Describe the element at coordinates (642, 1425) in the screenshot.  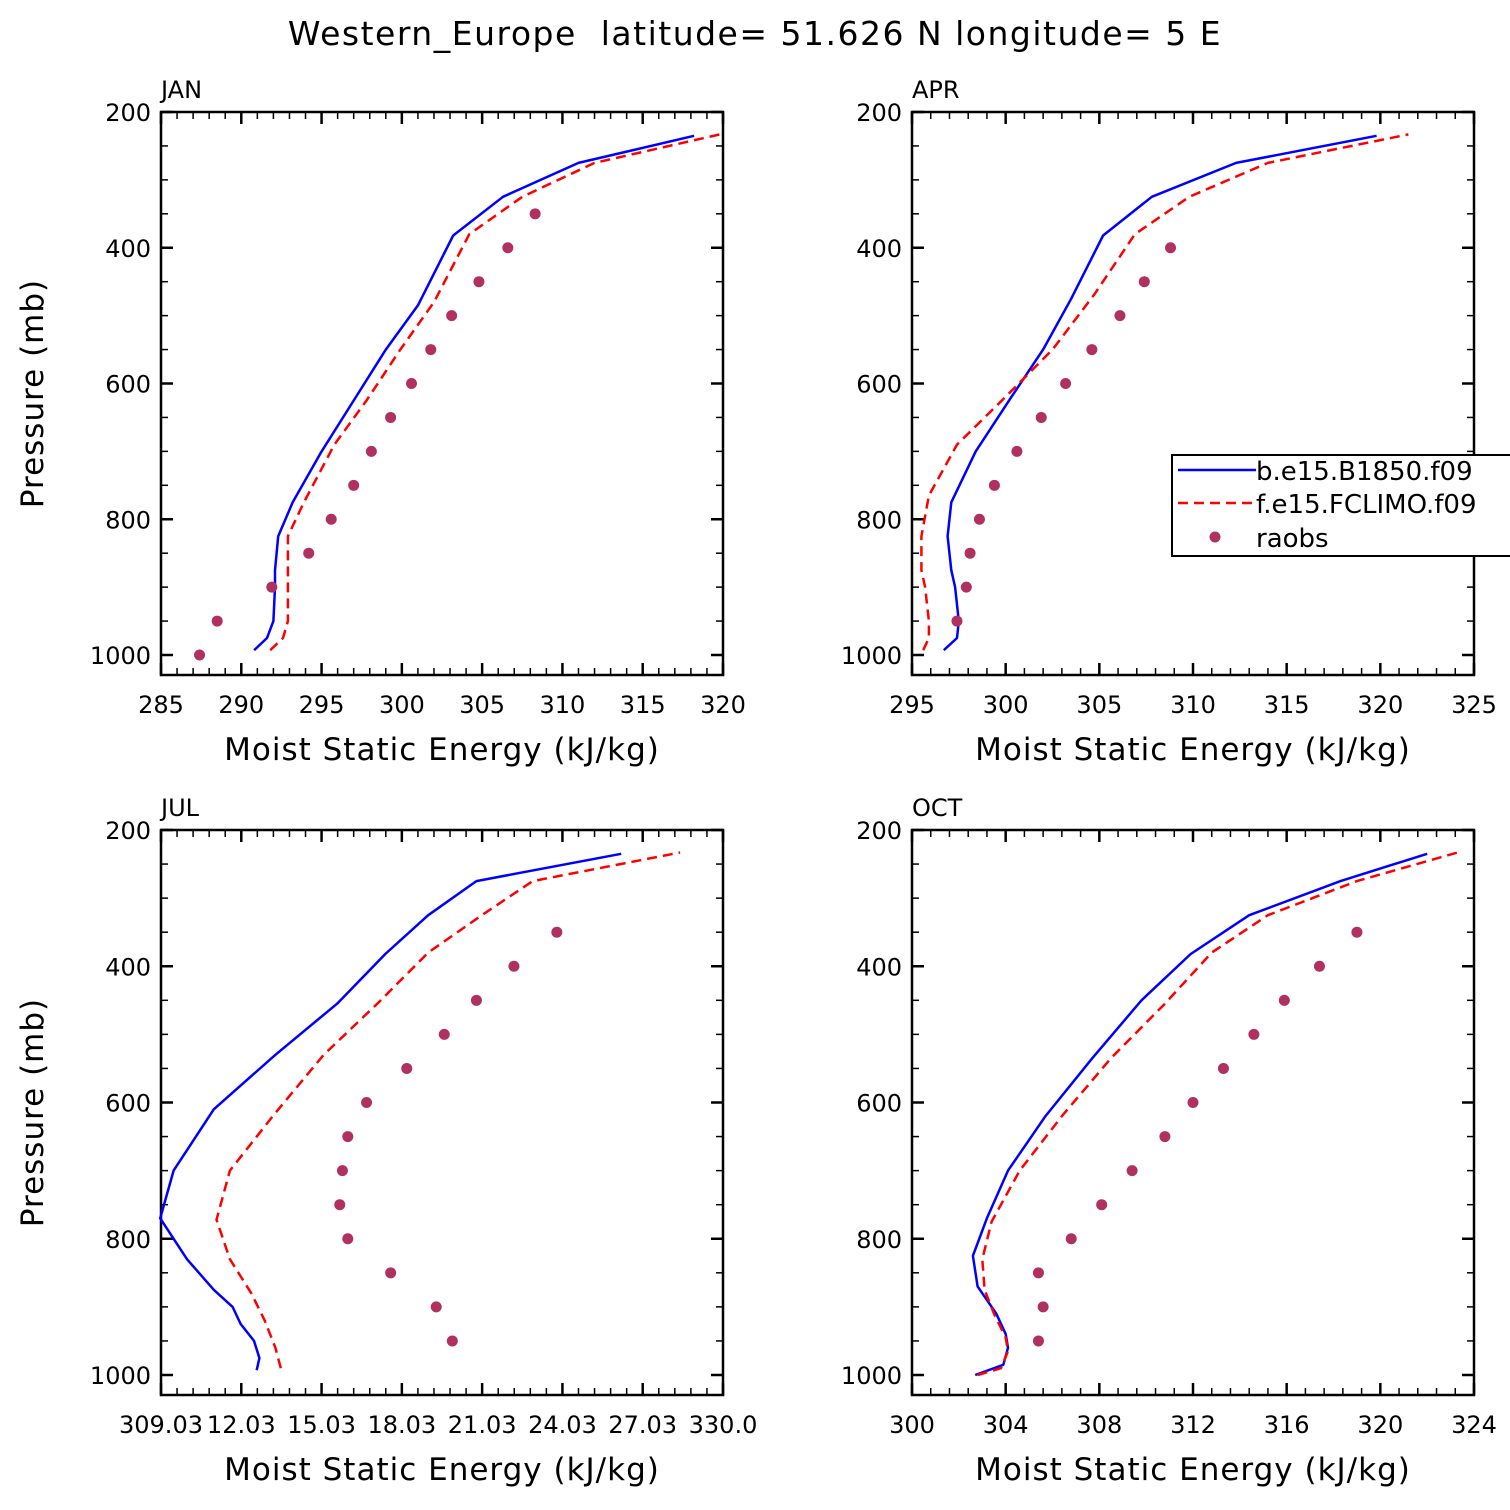
I see `x-tick-label: 27.03` at that location.